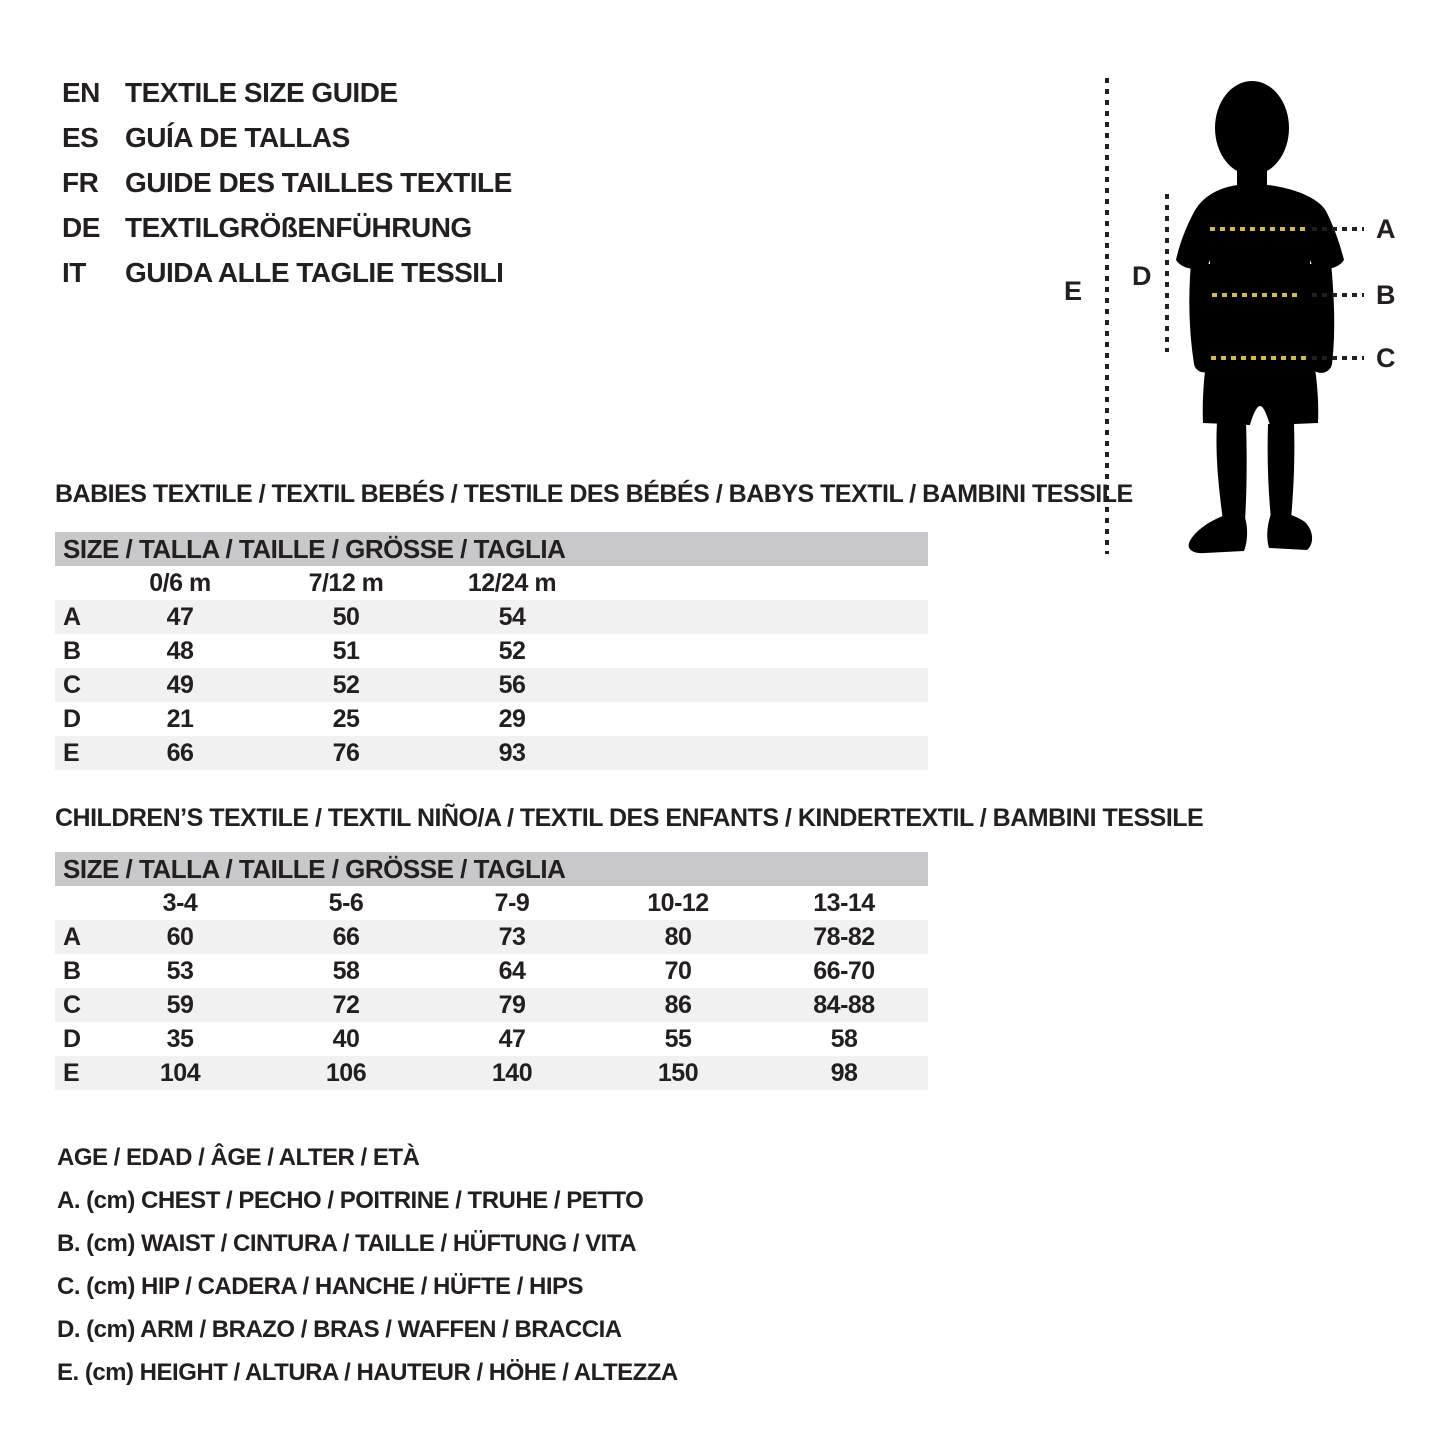  What do you see at coordinates (314, 272) in the screenshot?
I see `guide-title: GUIDA ALLE TAGLIE TESSILI` at bounding box center [314, 272].